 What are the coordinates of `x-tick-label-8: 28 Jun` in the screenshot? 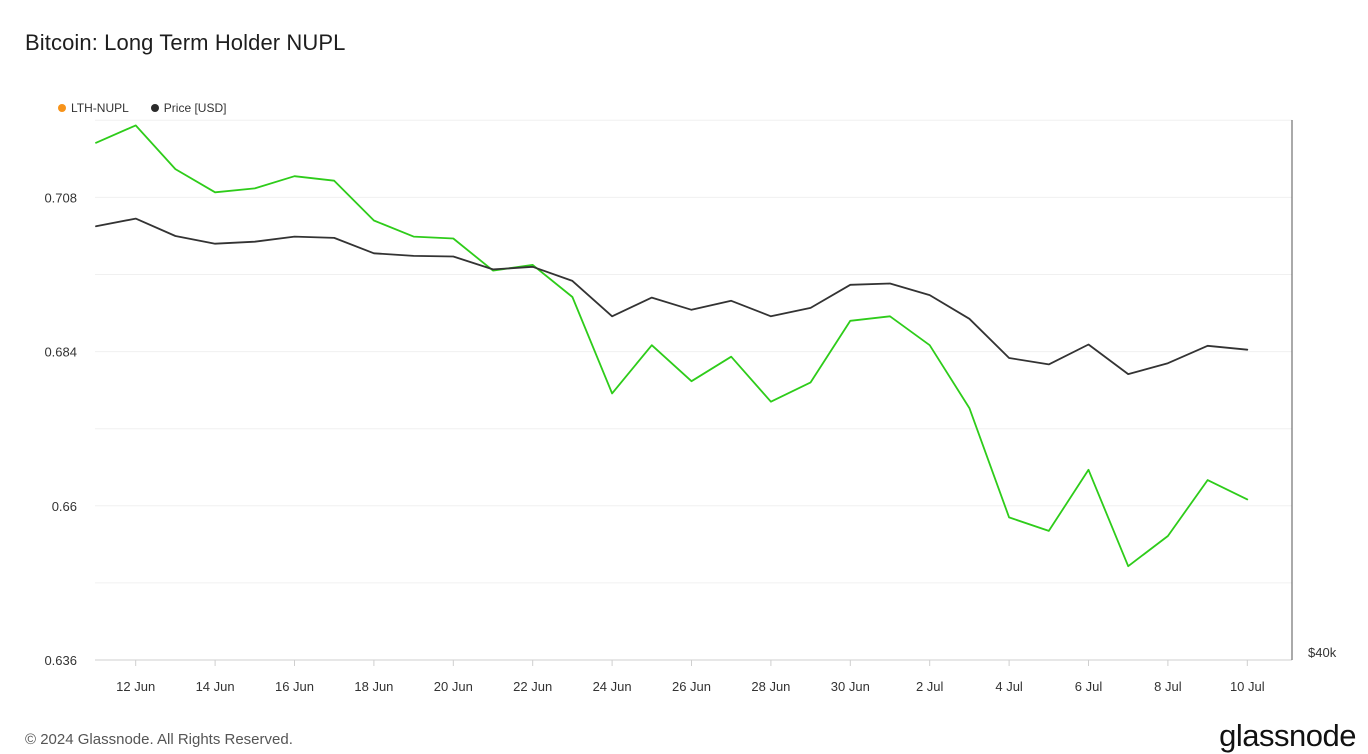 It's located at (770, 686).